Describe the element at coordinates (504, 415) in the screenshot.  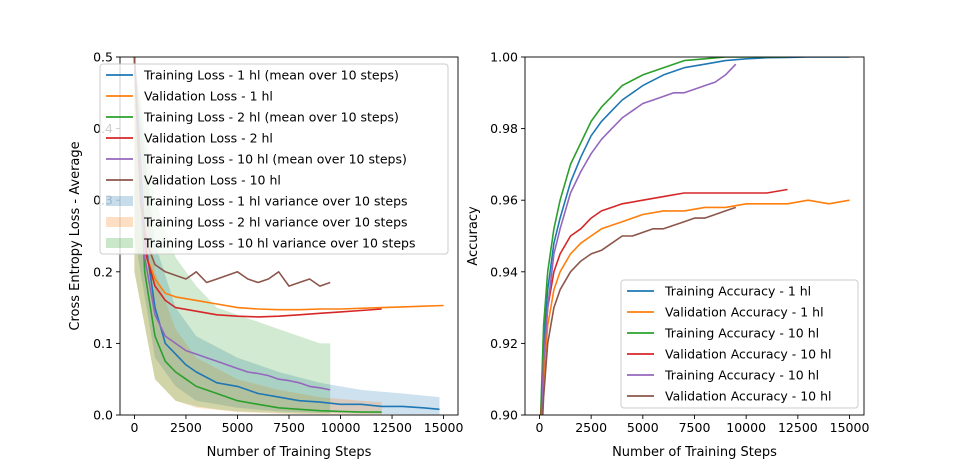
I see `y-tick-label-0: 0.90` at that location.